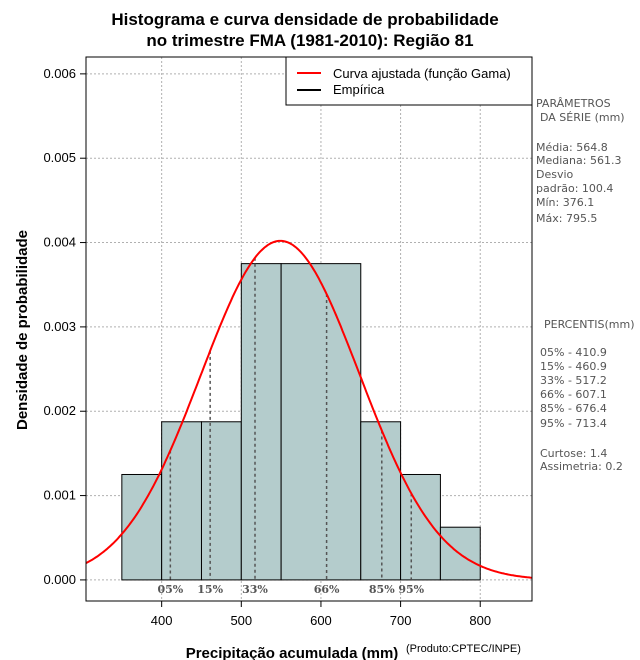 This screenshot has height=660, width=640. I want to click on y-tick-label-5: 0.005, so click(59, 157).